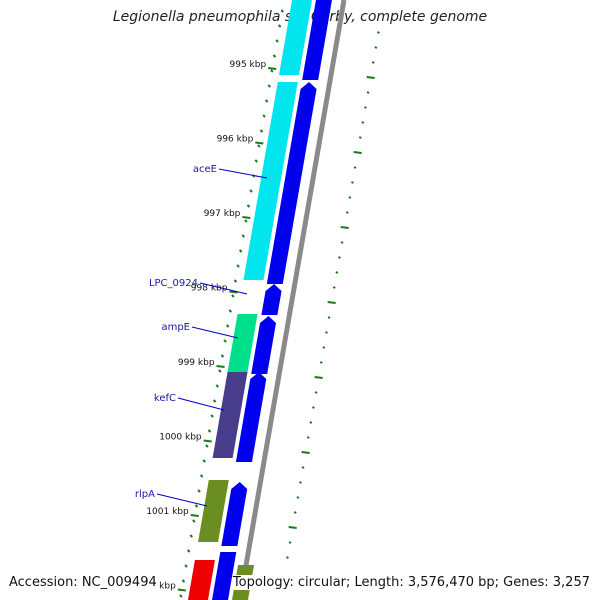 The image size is (600, 600). What do you see at coordinates (235, 140) in the screenshot?
I see `tick-label: 996 kbp` at bounding box center [235, 140].